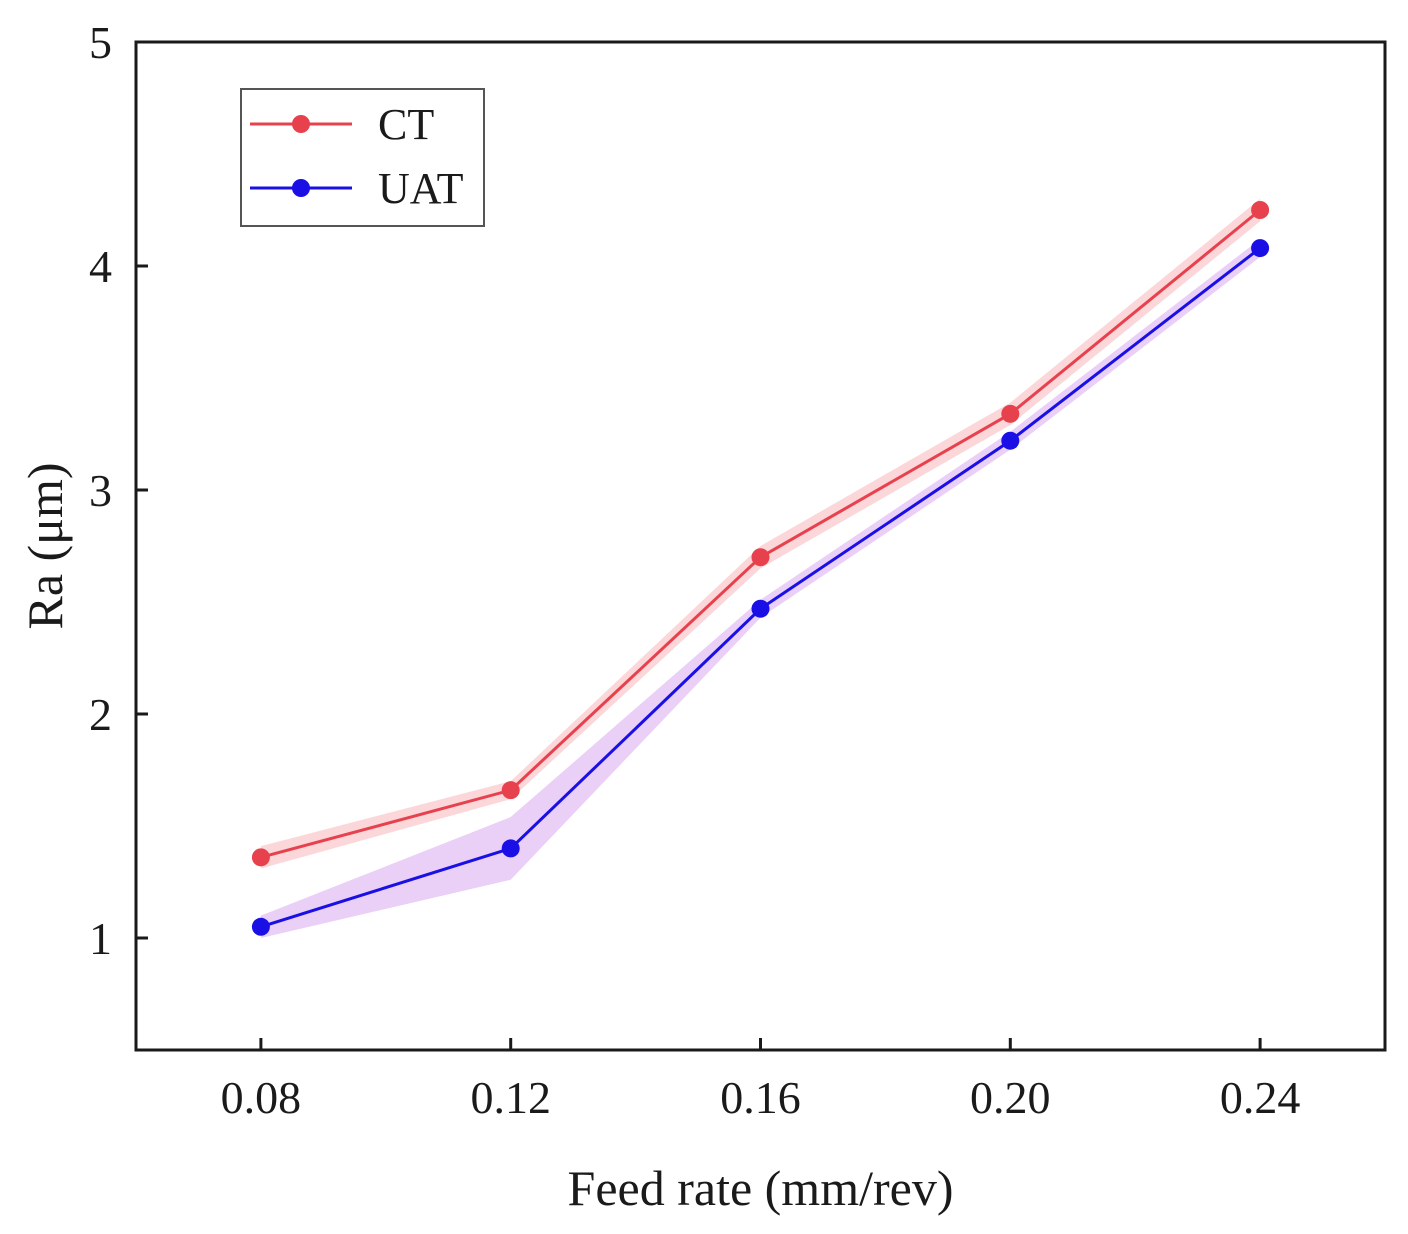 The width and height of the screenshot is (1408, 1234). Describe the element at coordinates (1010, 1097) in the screenshot. I see `x-tick-label: 0.20` at that location.